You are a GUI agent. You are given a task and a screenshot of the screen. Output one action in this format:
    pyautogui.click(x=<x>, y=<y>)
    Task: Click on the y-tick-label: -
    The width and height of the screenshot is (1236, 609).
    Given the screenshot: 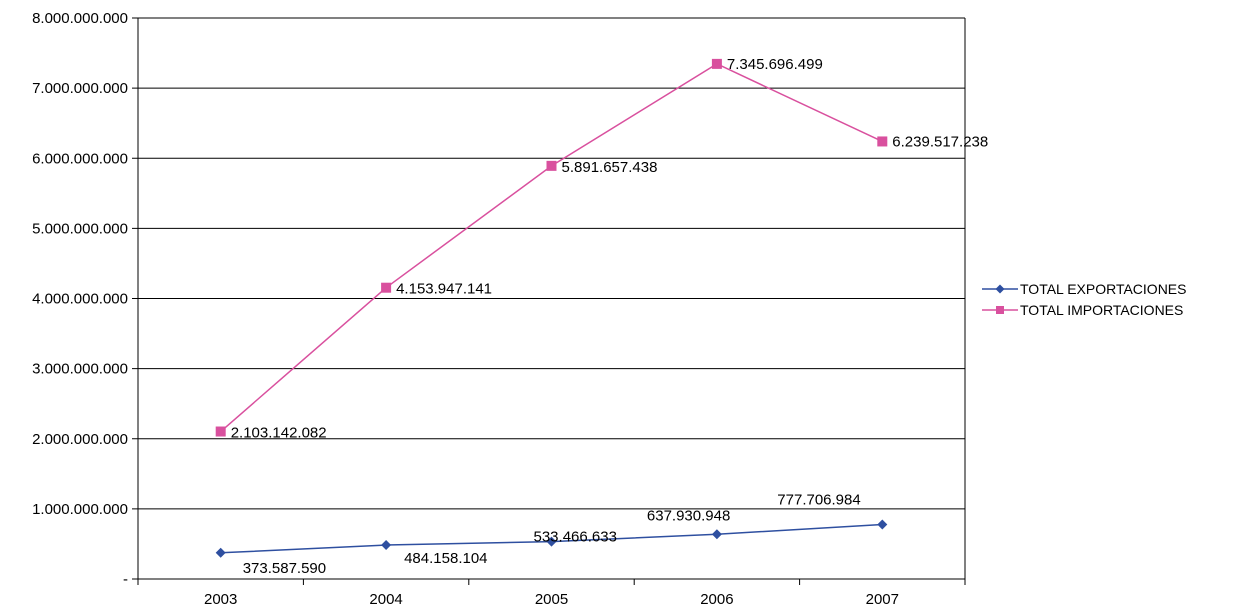 What is the action you would take?
    pyautogui.click(x=125, y=579)
    